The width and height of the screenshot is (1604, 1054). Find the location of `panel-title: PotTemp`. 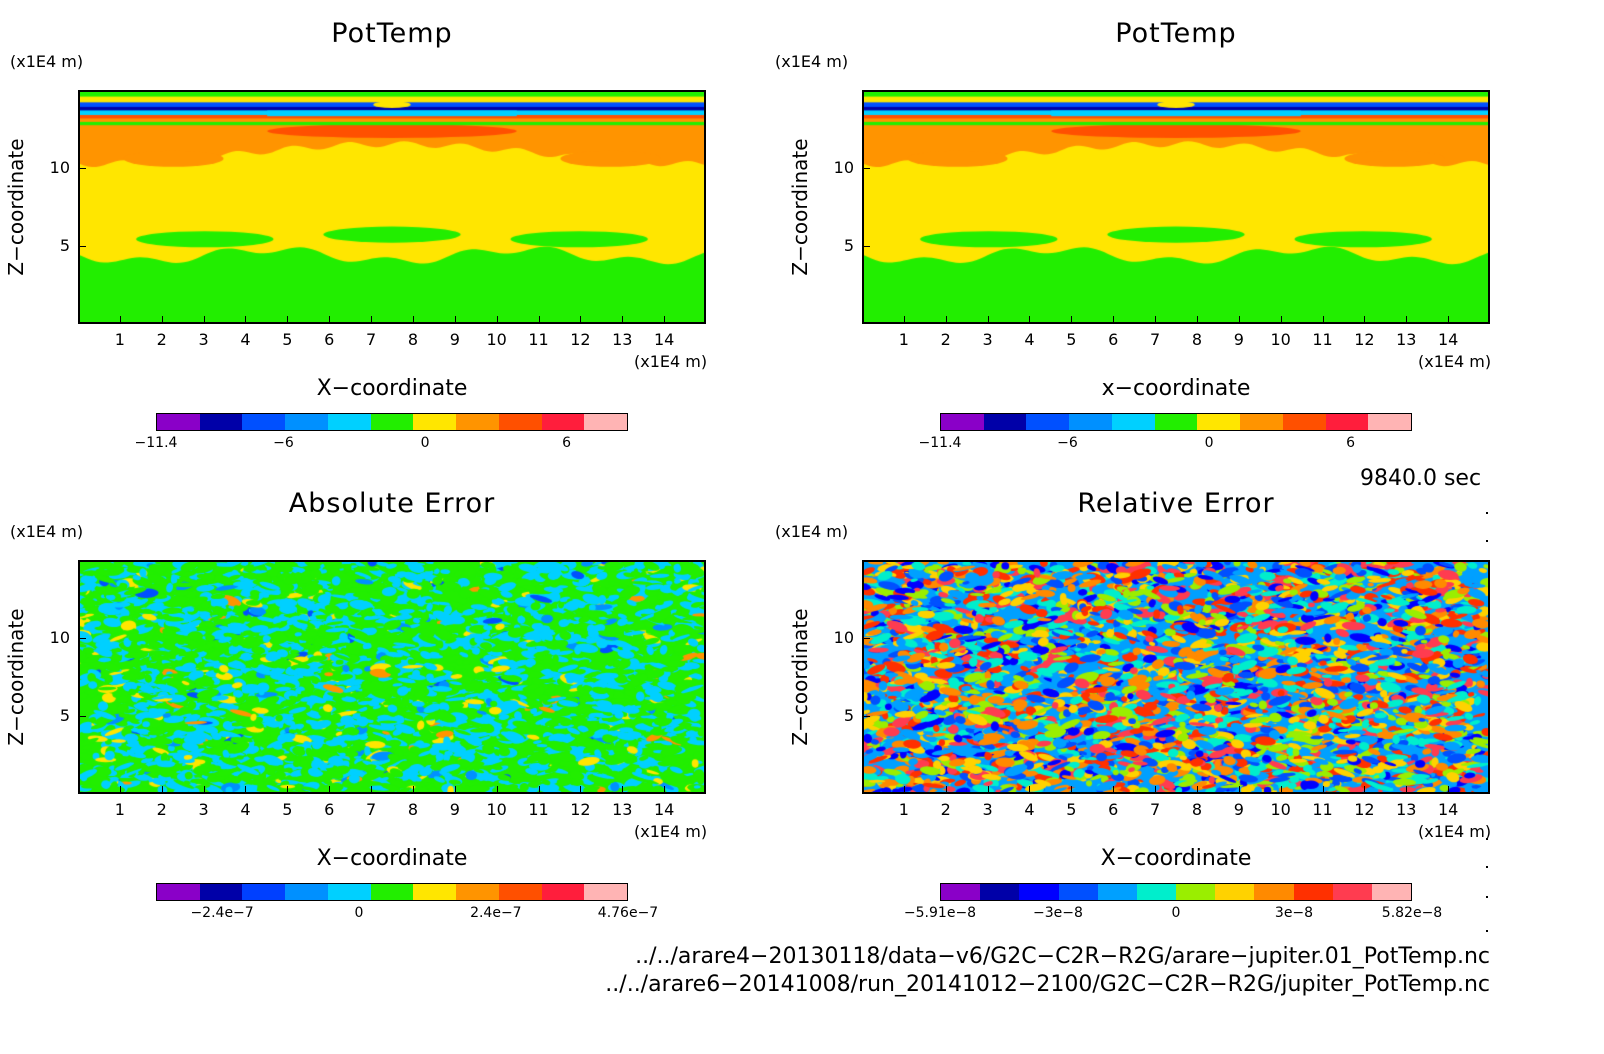

panel-title: PotTemp is located at coordinates (392, 33).